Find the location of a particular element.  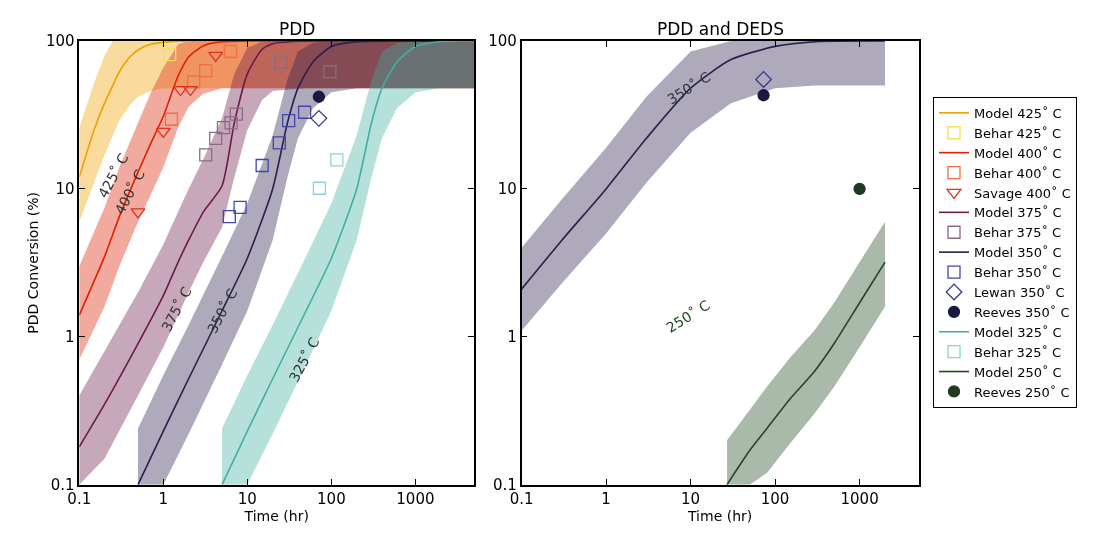

legend-label: Behar 325˚ C is located at coordinates (1018, 352).